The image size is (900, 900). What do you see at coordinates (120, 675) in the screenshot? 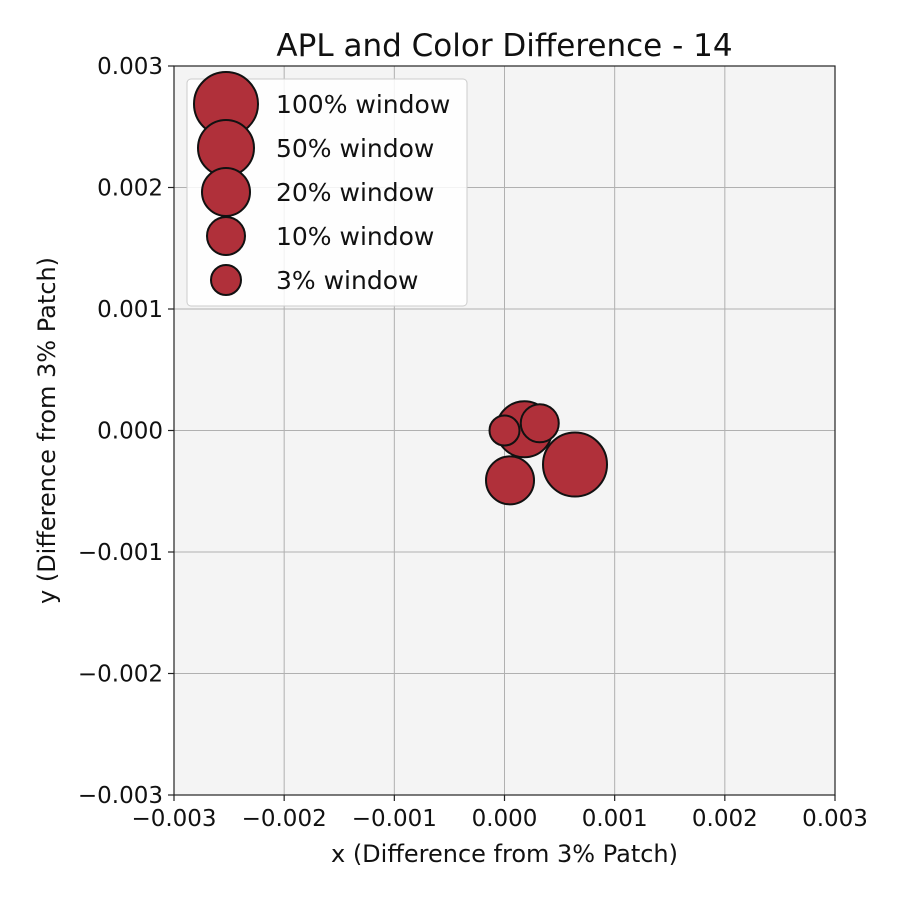
I see `y-tick-label: −0.002` at bounding box center [120, 675].